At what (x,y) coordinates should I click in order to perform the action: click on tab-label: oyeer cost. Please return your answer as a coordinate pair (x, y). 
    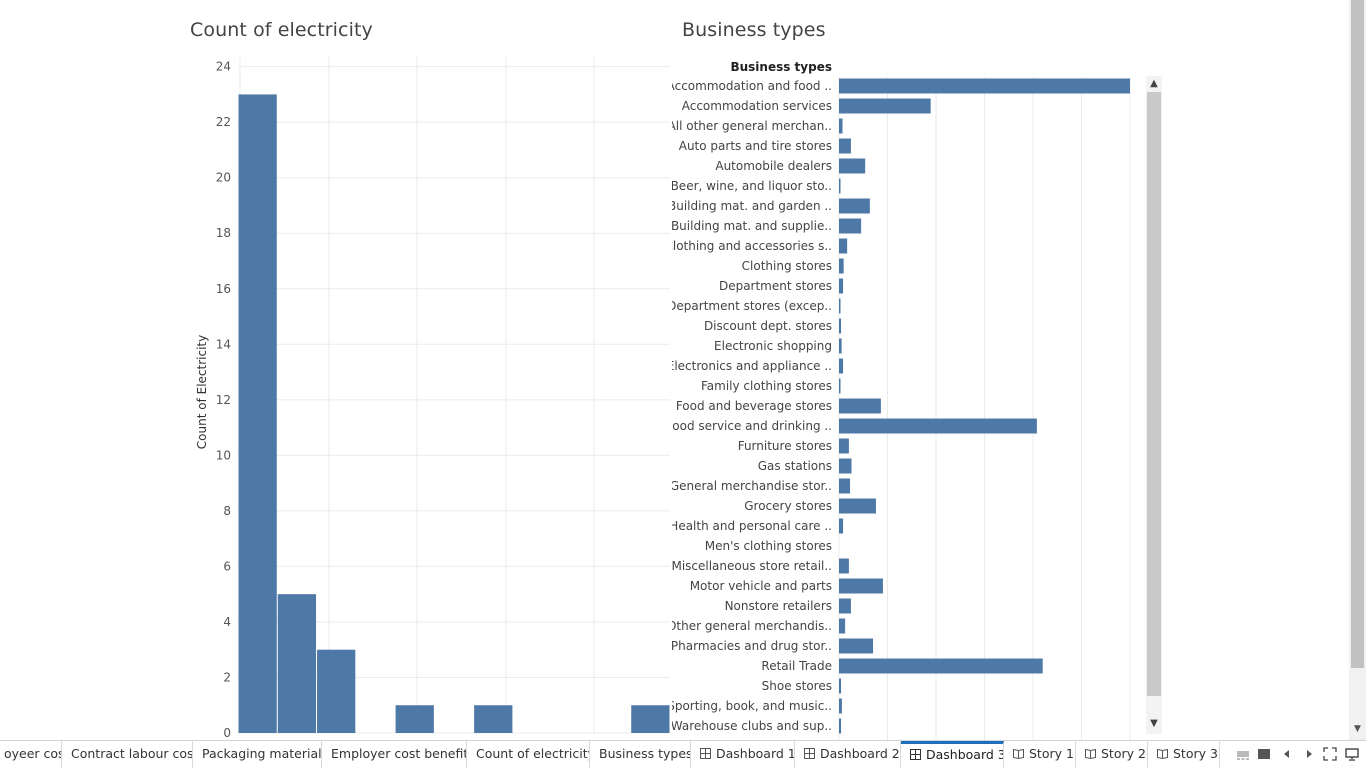
    Looking at the image, I should click on (32, 753).